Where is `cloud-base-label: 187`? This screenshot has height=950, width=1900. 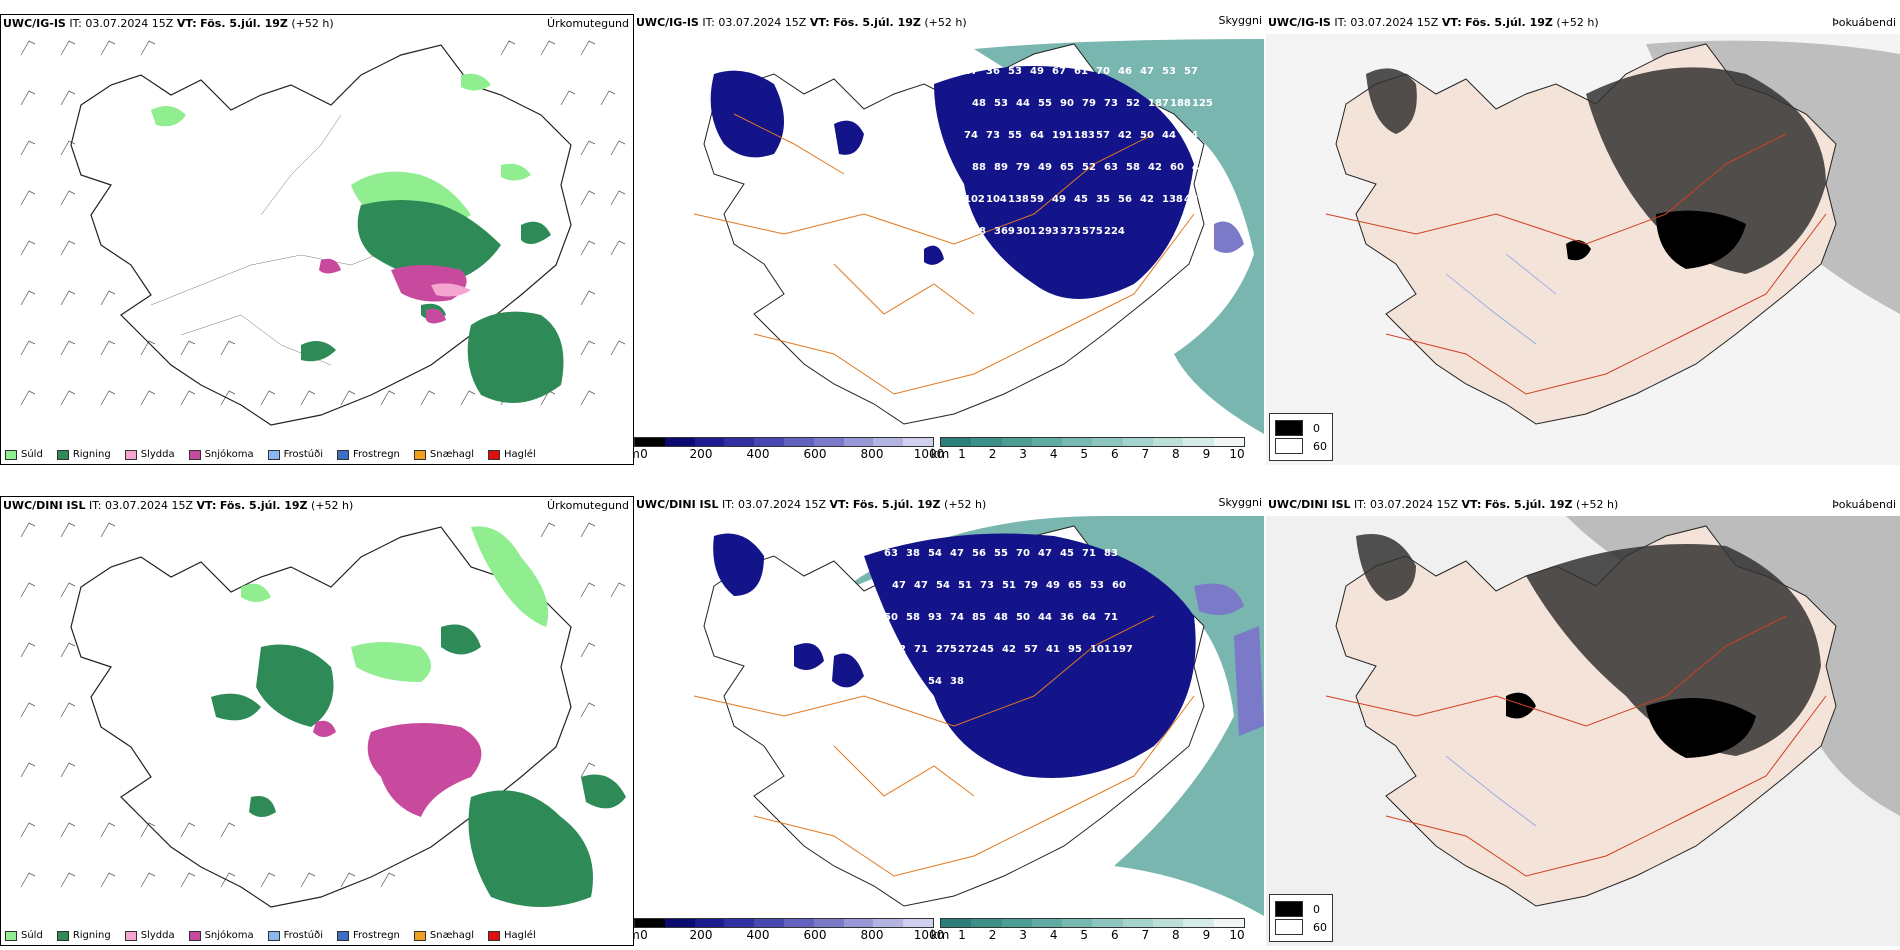
cloud-base-label: 187 is located at coordinates (1158, 103).